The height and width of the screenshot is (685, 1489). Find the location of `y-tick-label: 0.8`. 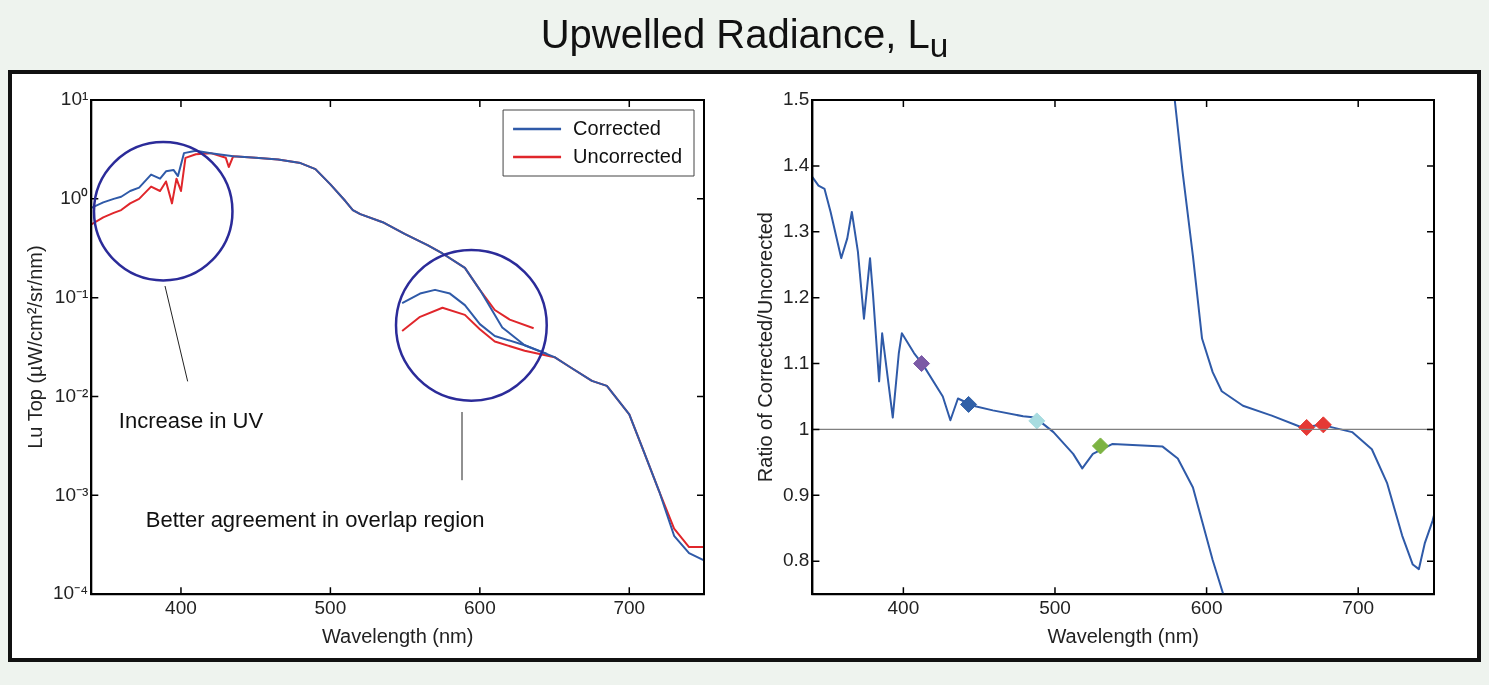

y-tick-label: 0.8 is located at coordinates (796, 560).